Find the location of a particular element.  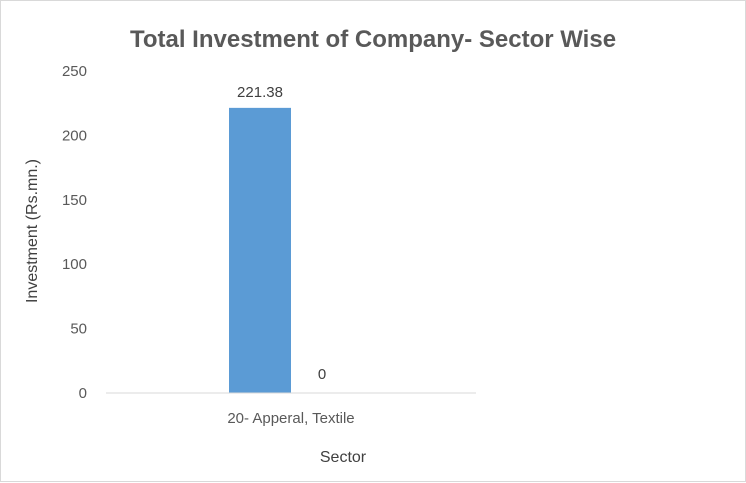

x-axis-ticks: 20- Apperal, Textile is located at coordinates (290, 418).